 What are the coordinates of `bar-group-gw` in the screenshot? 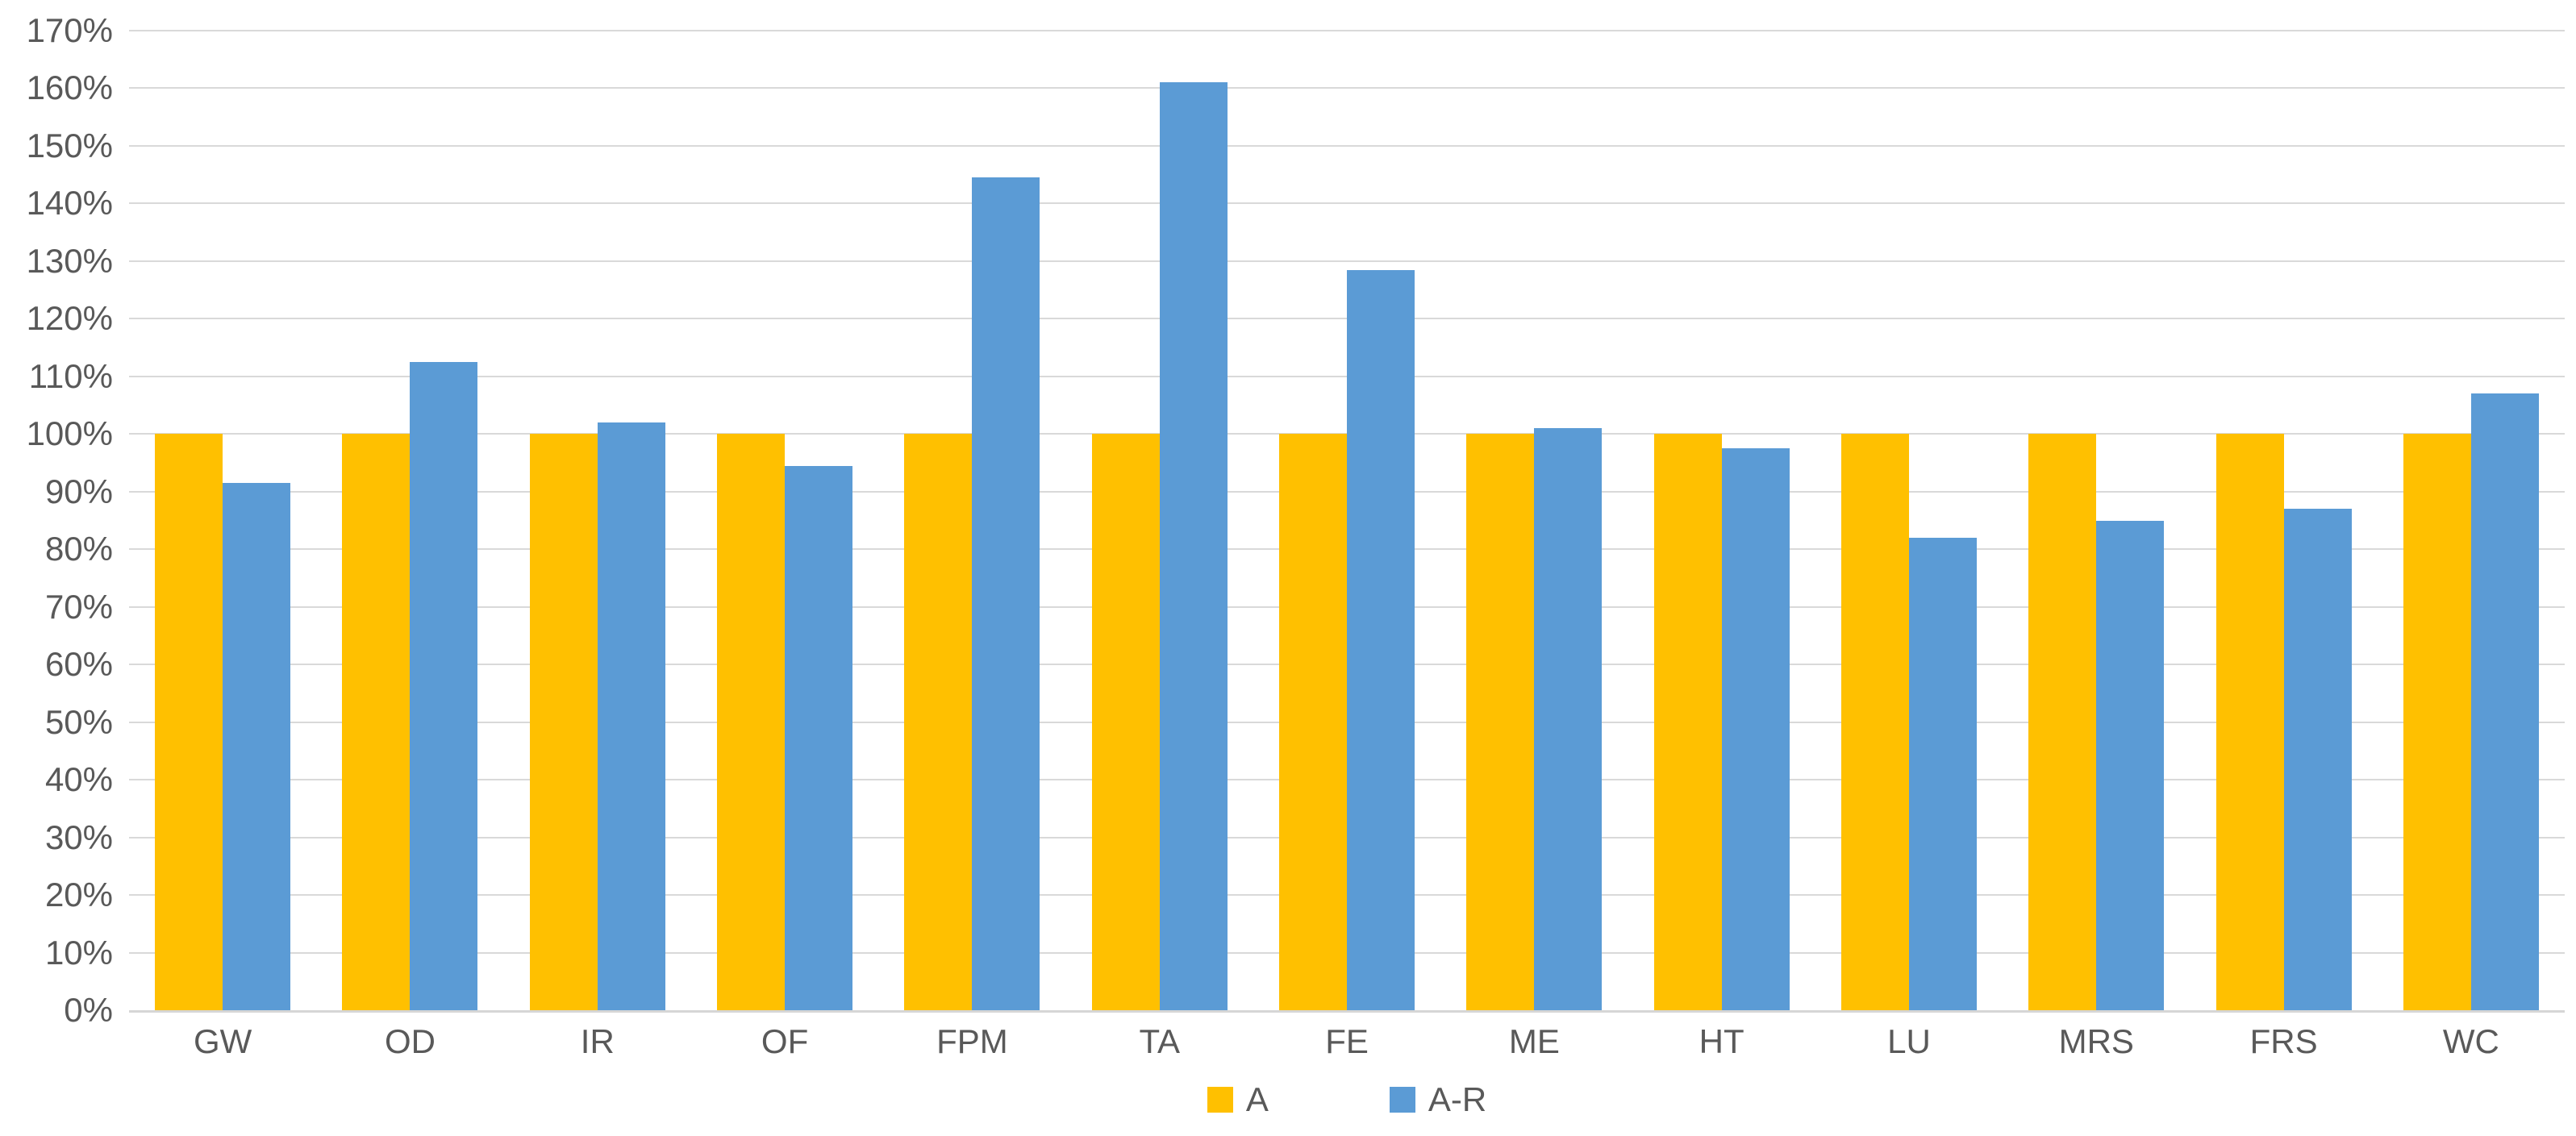 It's located at (222, 520).